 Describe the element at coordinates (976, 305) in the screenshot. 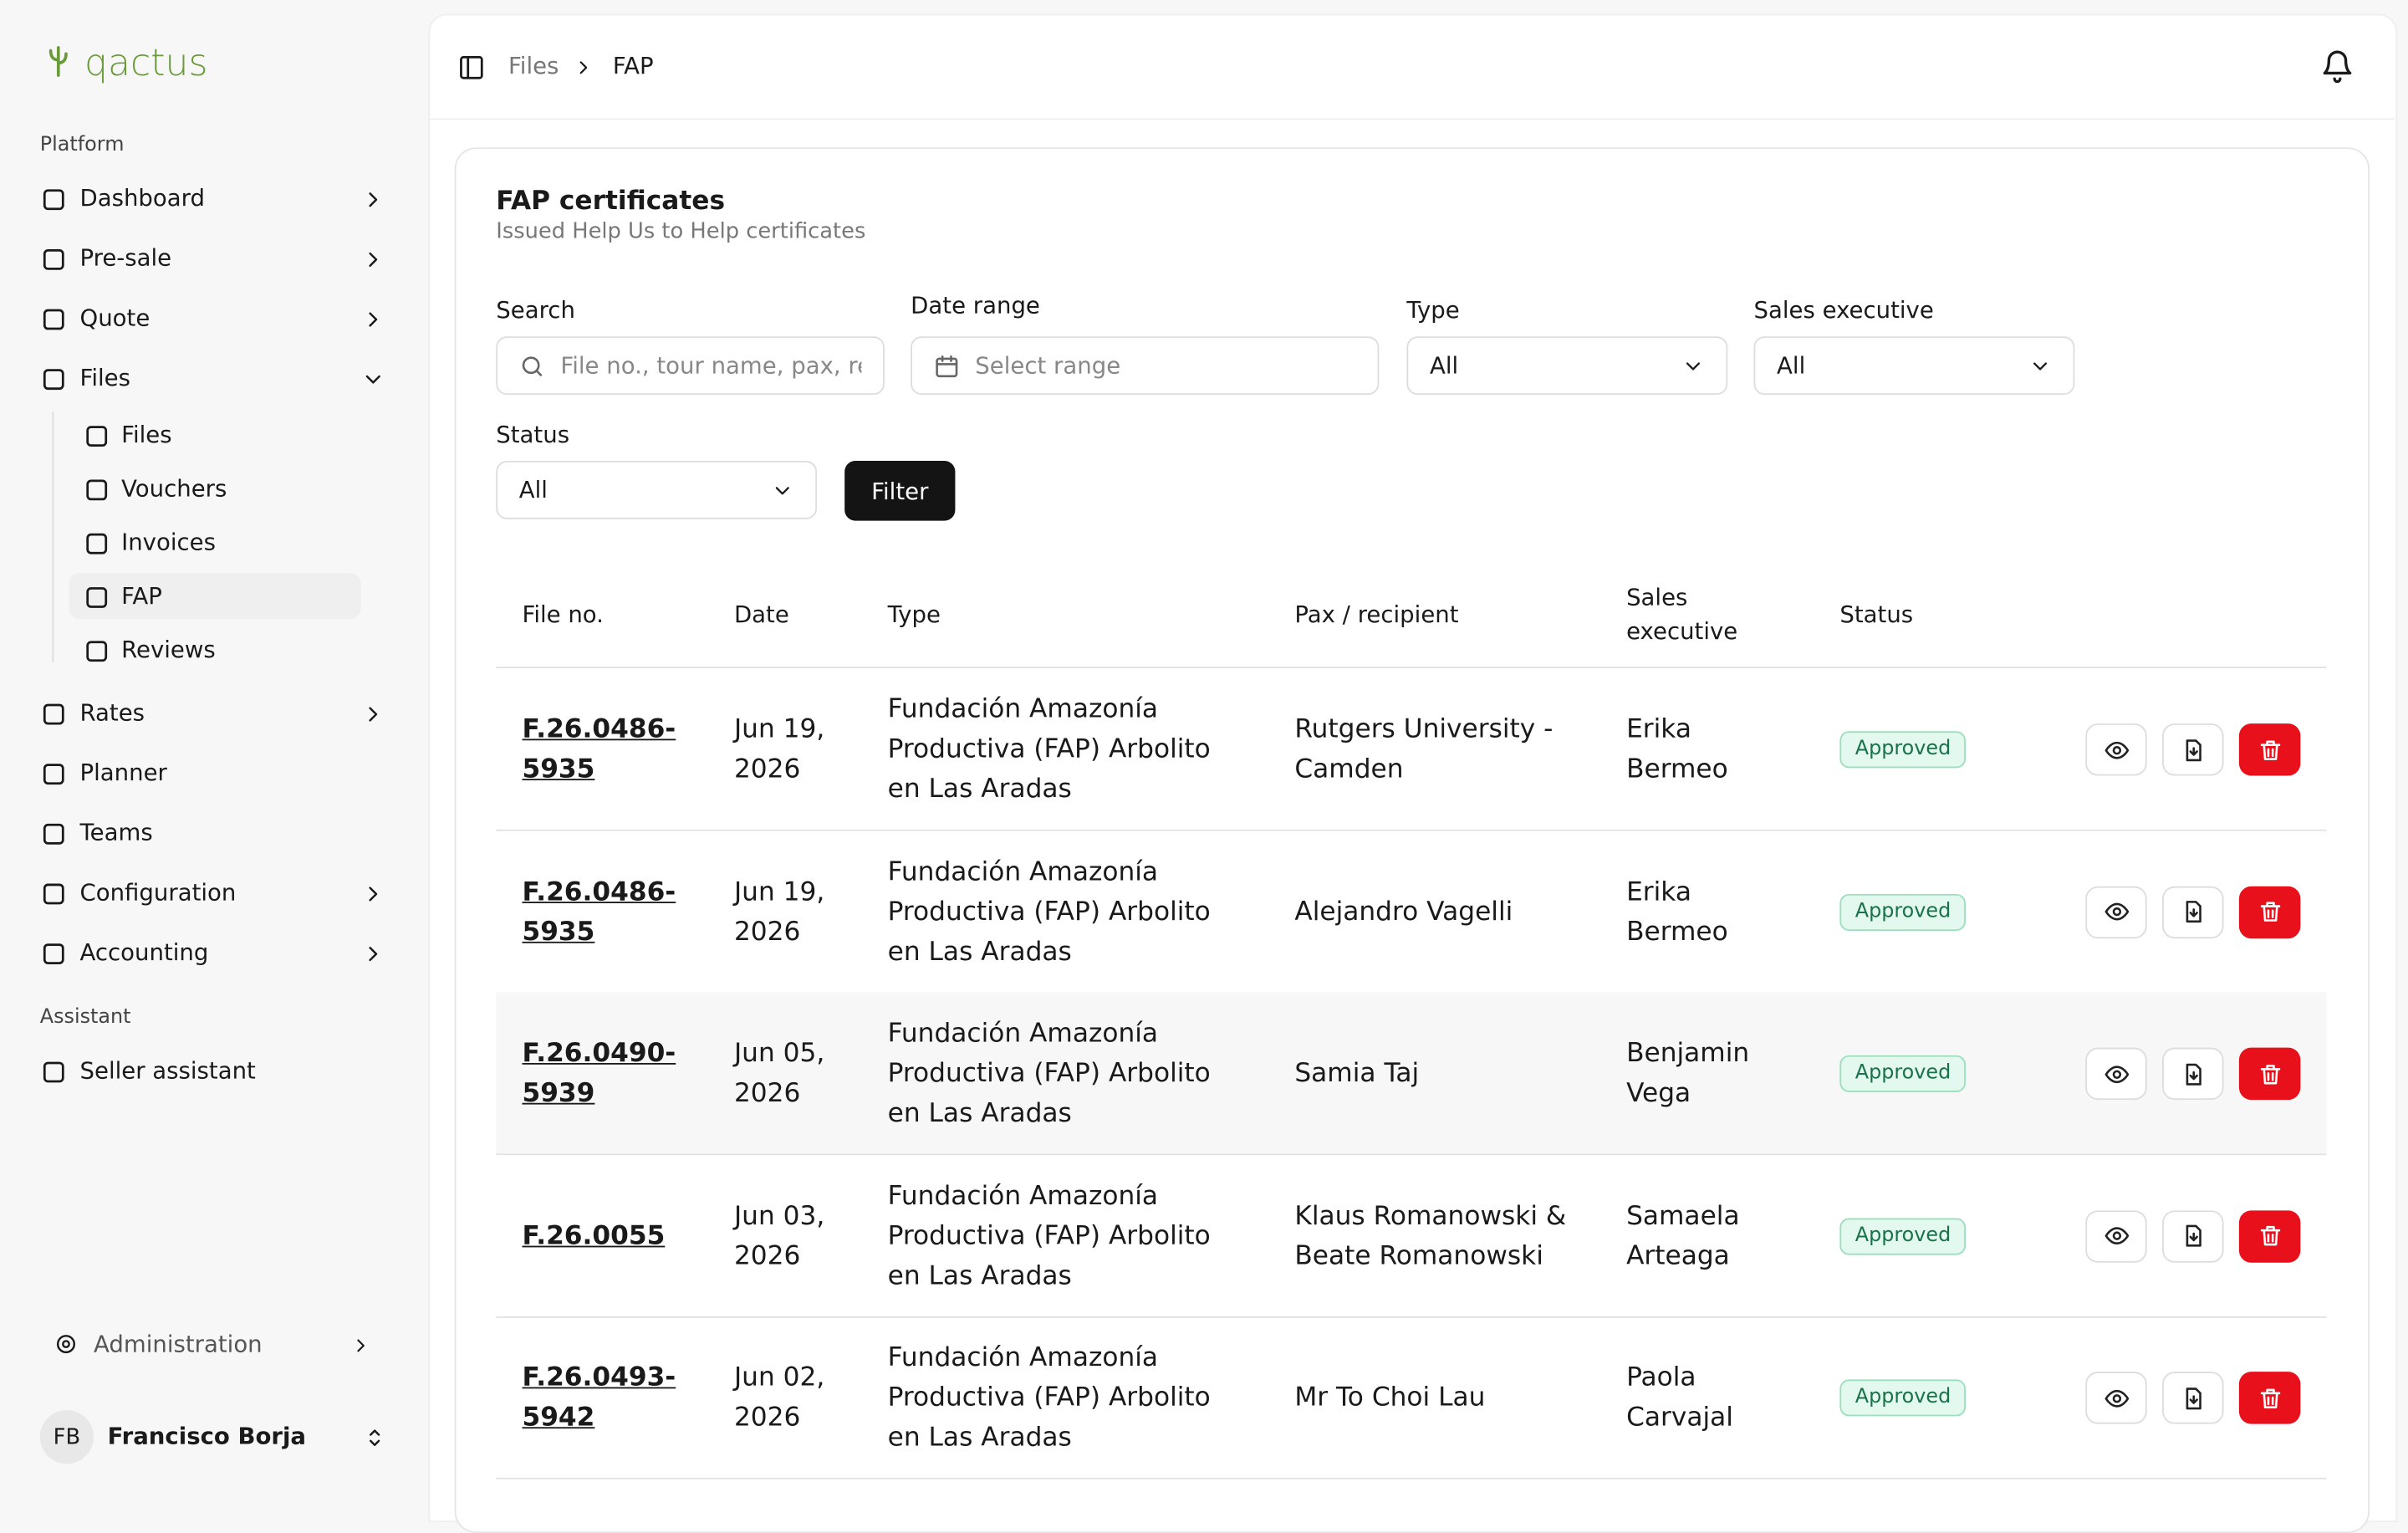

I see `filter-label: Date range` at that location.